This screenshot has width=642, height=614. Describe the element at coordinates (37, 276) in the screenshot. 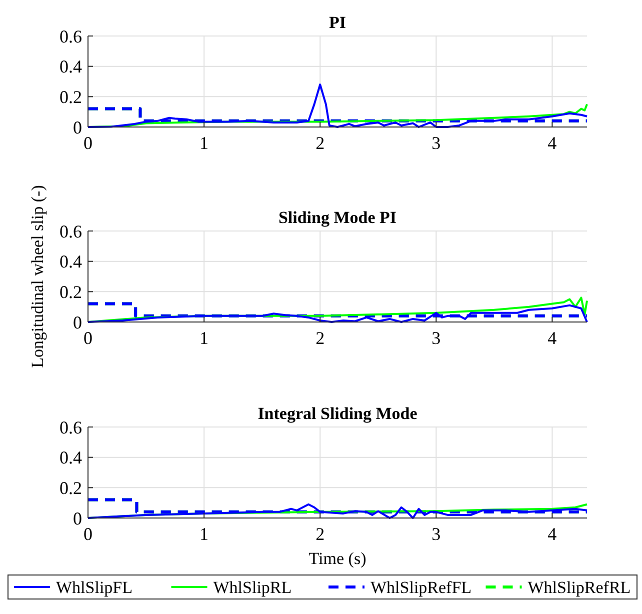

I see `y-axis-title: Longitudinal wheel slip (-)` at that location.